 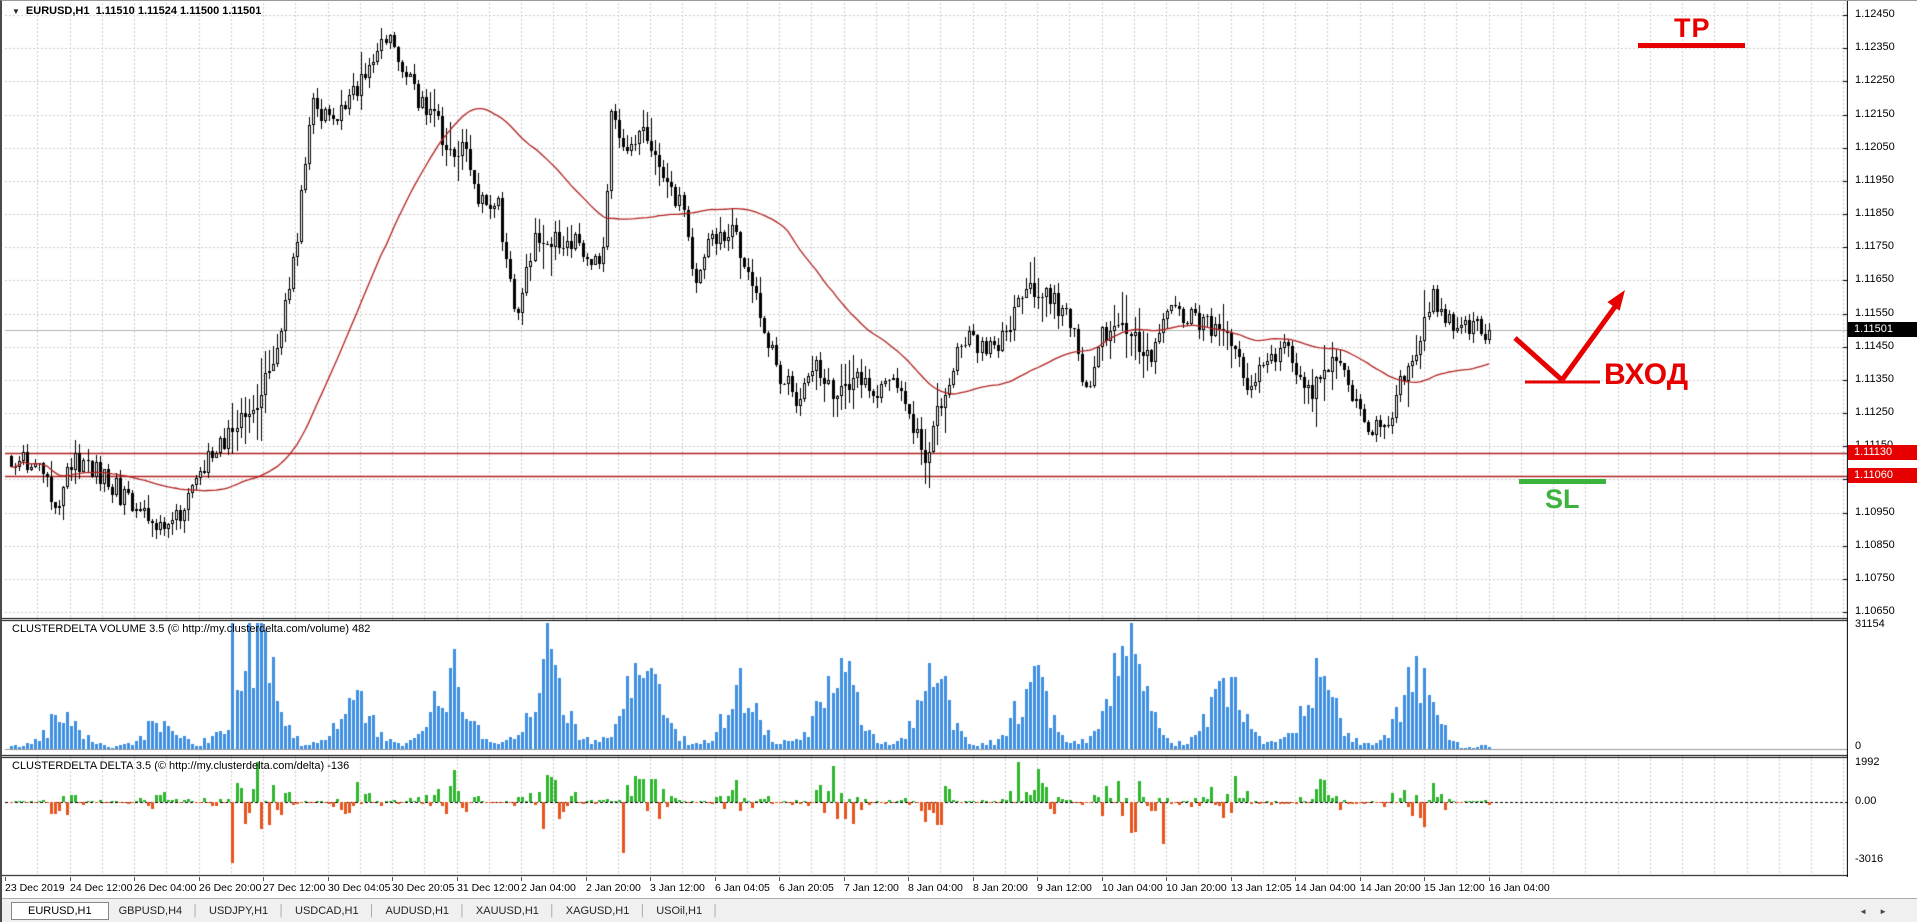 I want to click on price-axis-label: 1.12450, so click(x=1875, y=14).